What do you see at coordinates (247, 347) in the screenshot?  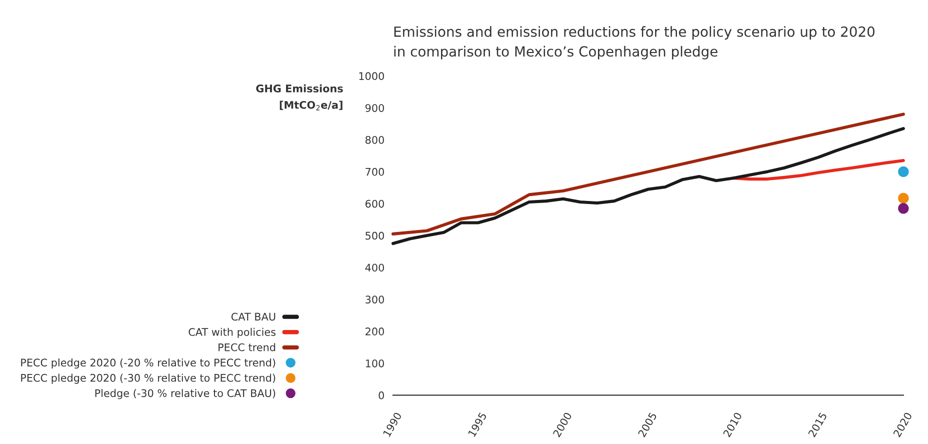 I see `legend-label: PECC trend` at bounding box center [247, 347].